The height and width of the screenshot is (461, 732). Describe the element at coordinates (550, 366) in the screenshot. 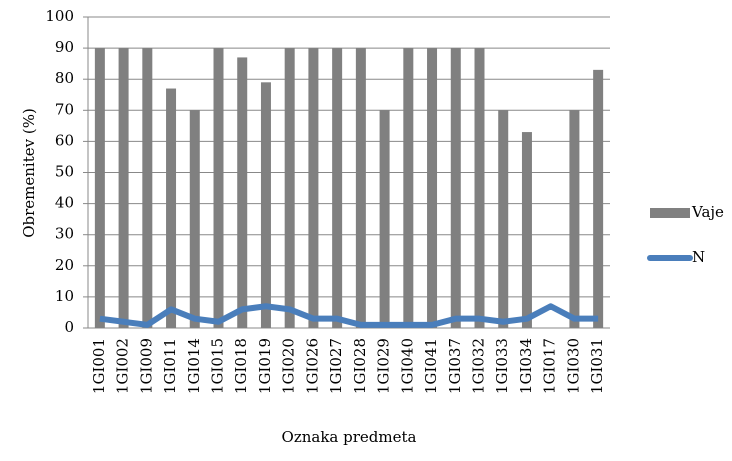

I see `x-tick-label: 1GI017` at that location.